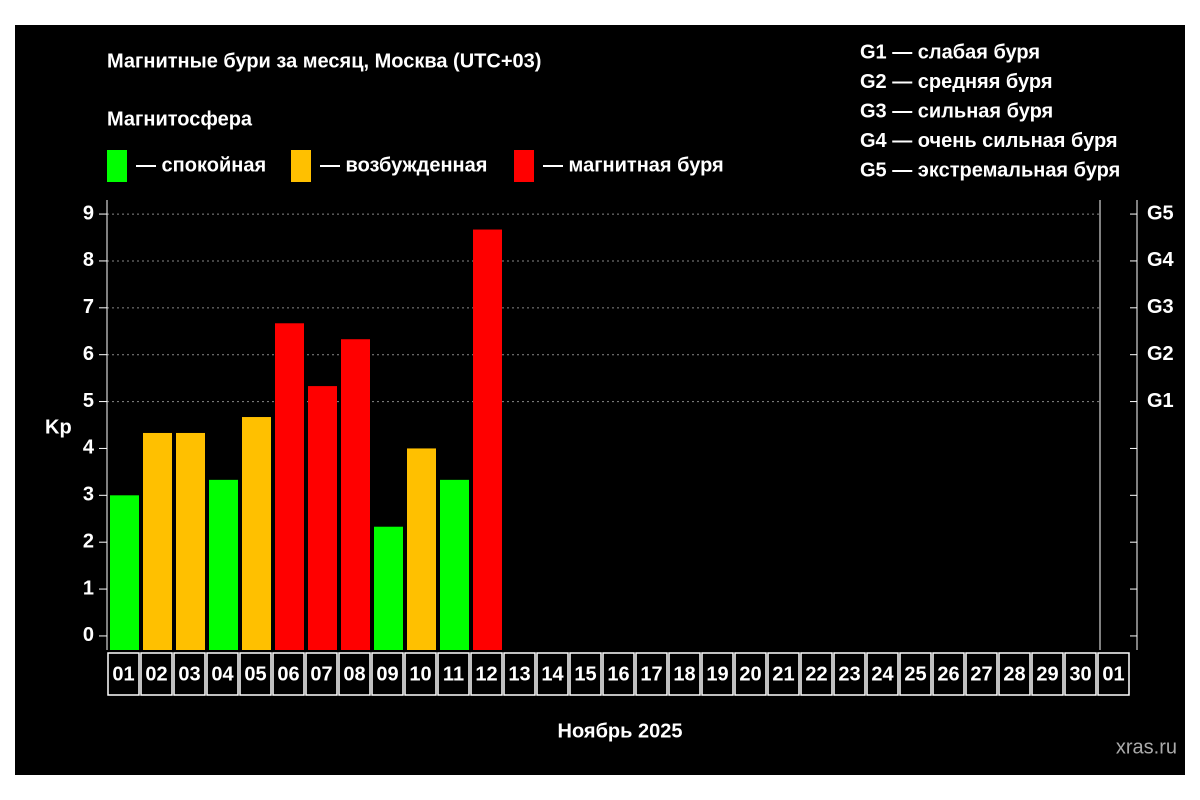 The width and height of the screenshot is (1200, 800). I want to click on x-tick-label: 04, so click(222, 674).